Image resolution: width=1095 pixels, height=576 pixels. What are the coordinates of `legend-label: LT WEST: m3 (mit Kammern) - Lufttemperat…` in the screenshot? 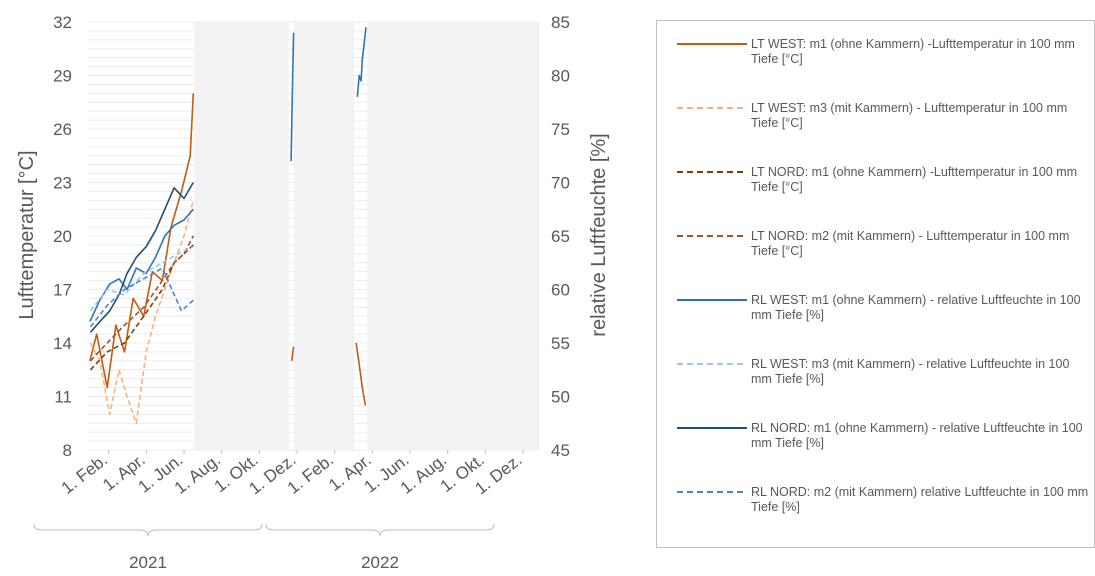 It's located at (909, 115).